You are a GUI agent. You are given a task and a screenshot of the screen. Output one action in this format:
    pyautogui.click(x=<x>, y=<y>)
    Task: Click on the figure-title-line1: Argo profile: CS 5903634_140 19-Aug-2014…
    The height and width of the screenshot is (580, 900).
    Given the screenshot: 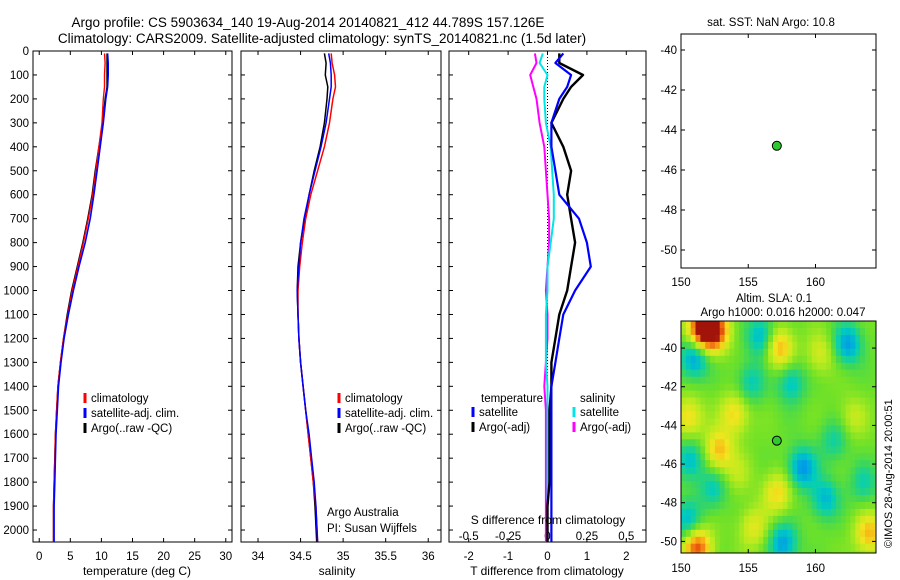 What is the action you would take?
    pyautogui.click(x=308, y=22)
    